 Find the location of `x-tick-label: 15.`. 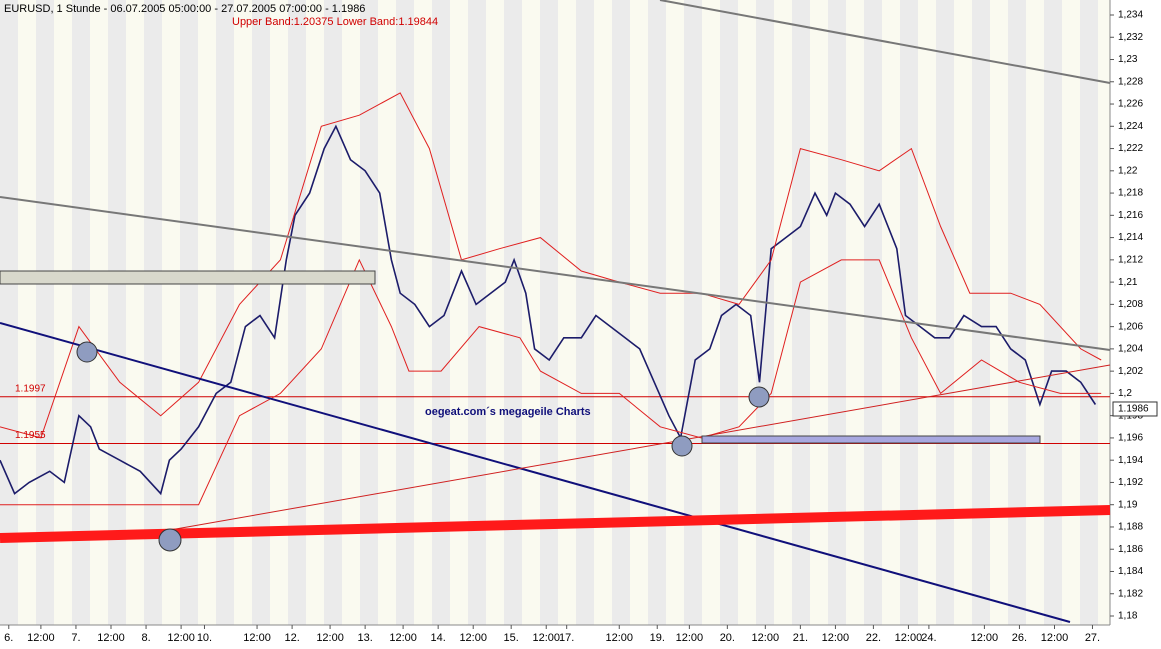

x-tick-label: 15. is located at coordinates (511, 638).